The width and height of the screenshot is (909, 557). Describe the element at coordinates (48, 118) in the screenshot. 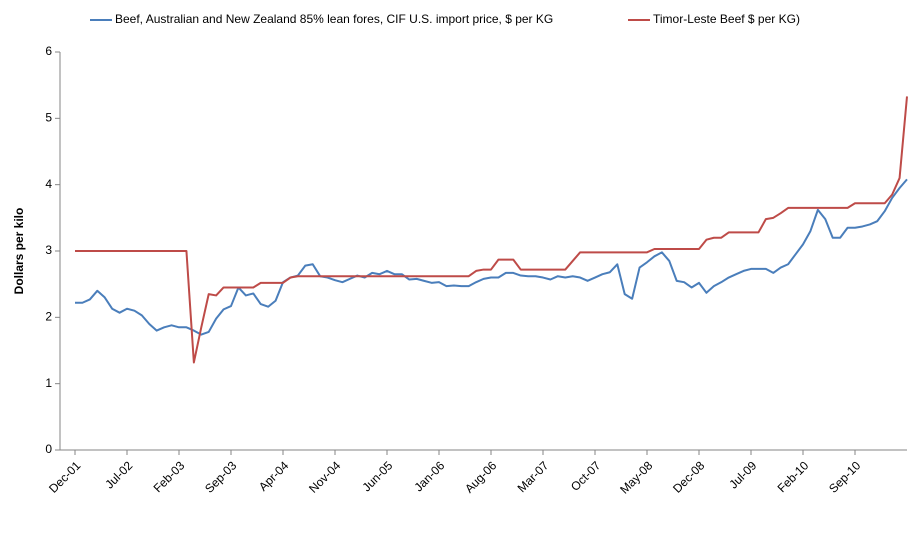

I see `y-tick-label: 5` at that location.